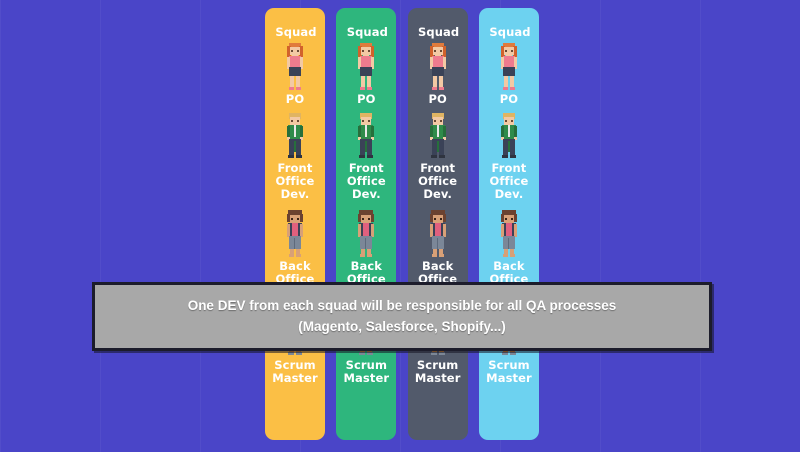  What do you see at coordinates (402, 326) in the screenshot?
I see `qa-note-line-2: (Magento, Salesforce, Shopify...)` at bounding box center [402, 326].